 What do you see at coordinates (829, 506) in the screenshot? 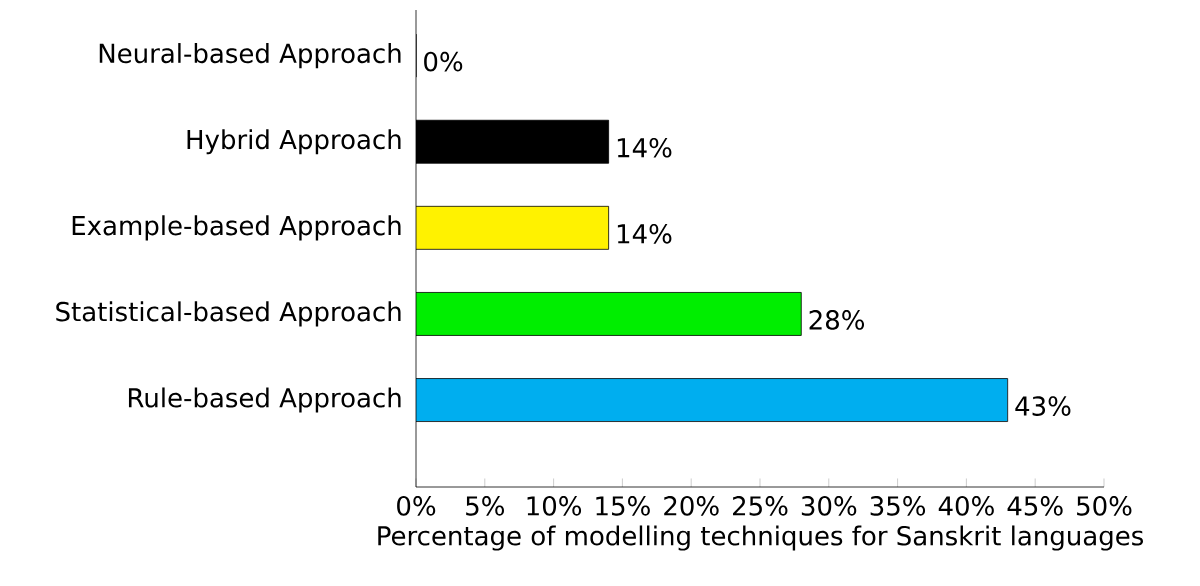
I see `x-tick-label: 30%` at bounding box center [829, 506].